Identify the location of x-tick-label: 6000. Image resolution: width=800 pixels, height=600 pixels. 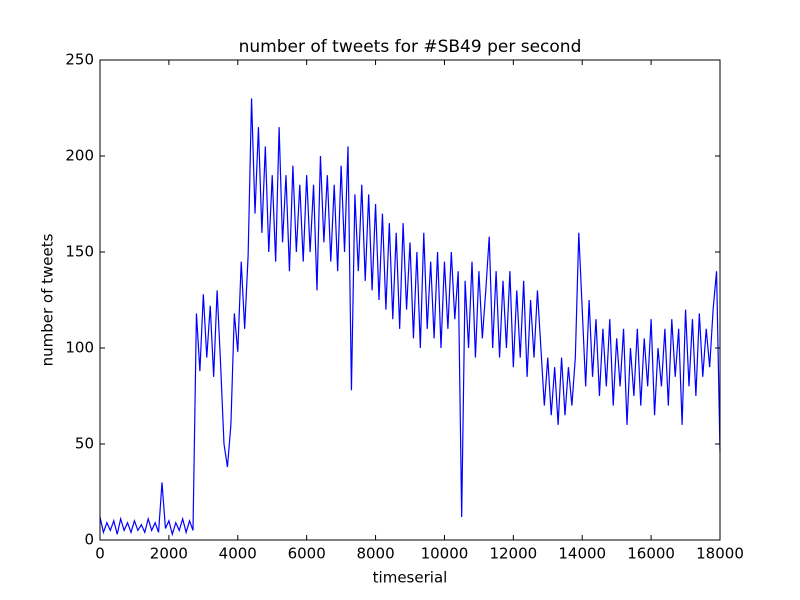
(307, 554).